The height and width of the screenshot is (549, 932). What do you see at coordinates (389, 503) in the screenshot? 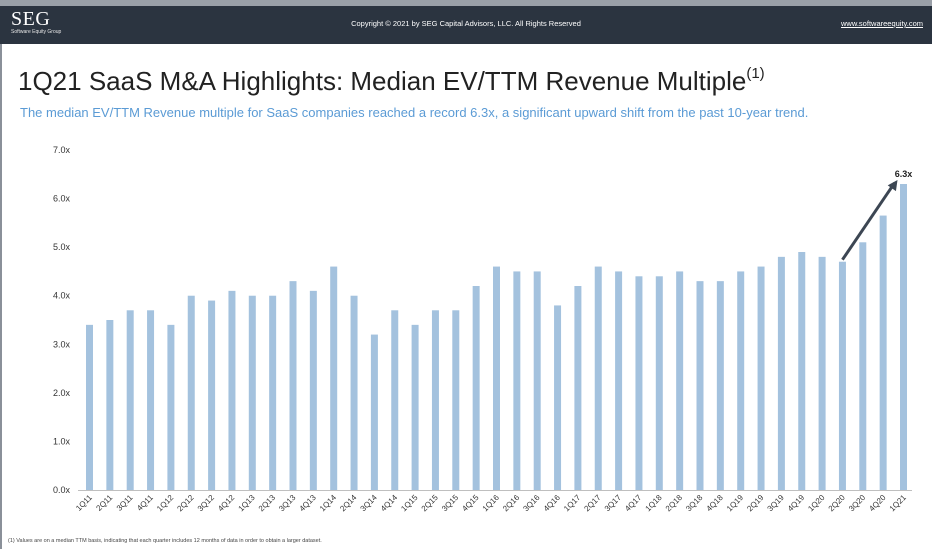
I see `x-tick-label: 4Q14` at bounding box center [389, 503].